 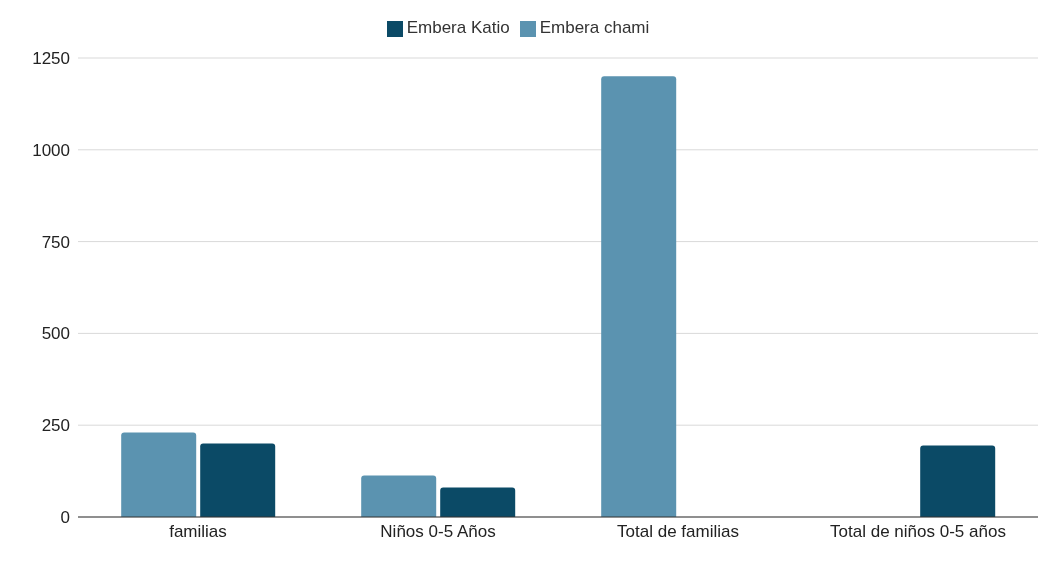 I want to click on x-tick-label: Total de familias, so click(x=678, y=532).